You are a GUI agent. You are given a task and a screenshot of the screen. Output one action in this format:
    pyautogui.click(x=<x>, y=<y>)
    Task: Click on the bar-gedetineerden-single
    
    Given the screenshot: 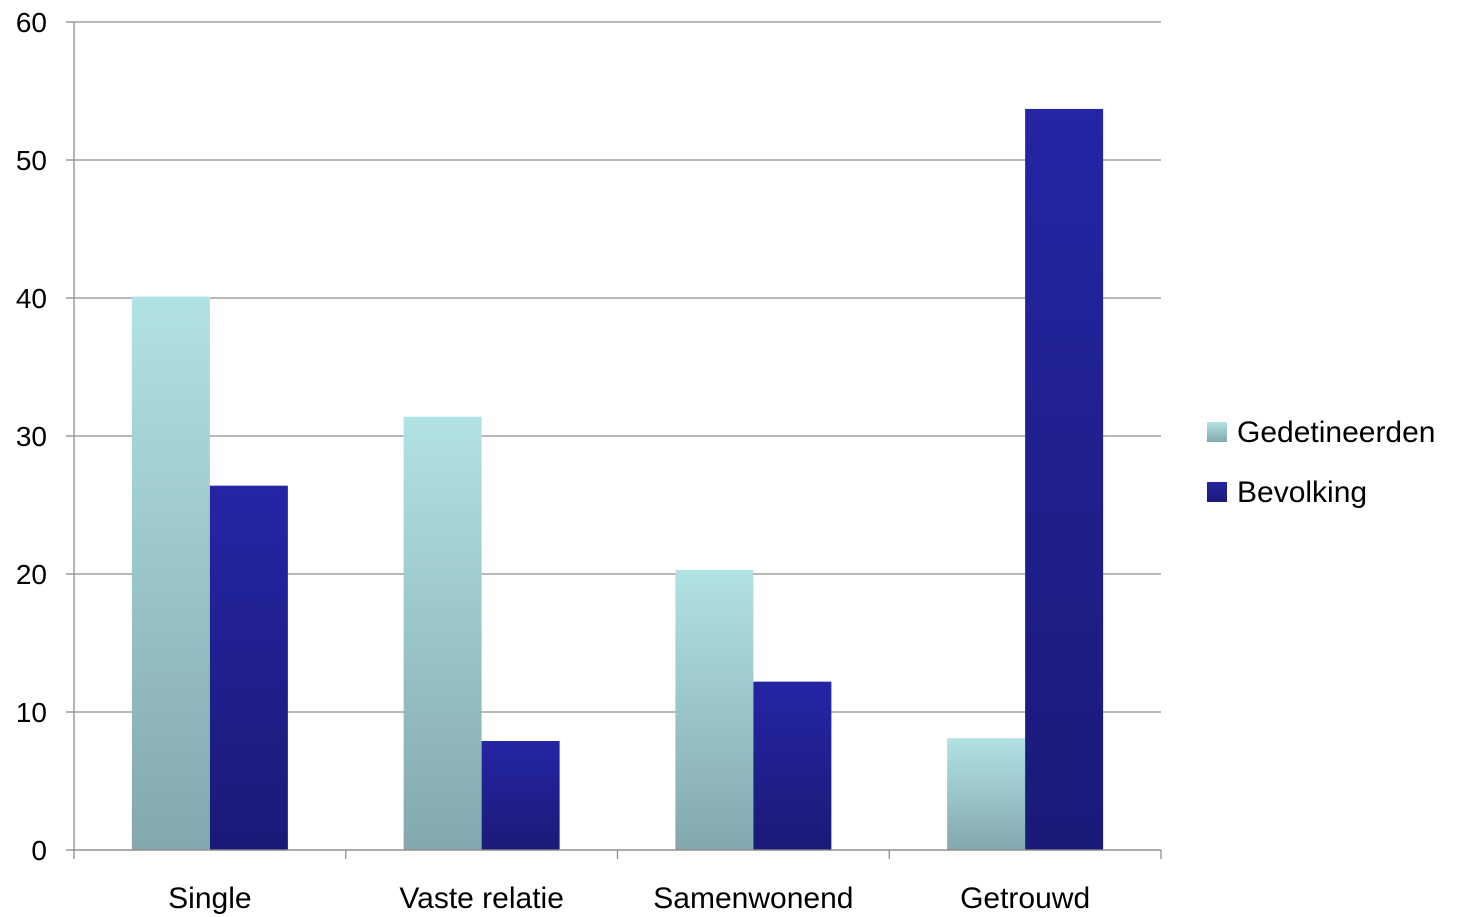 What is the action you would take?
    pyautogui.click(x=170, y=573)
    